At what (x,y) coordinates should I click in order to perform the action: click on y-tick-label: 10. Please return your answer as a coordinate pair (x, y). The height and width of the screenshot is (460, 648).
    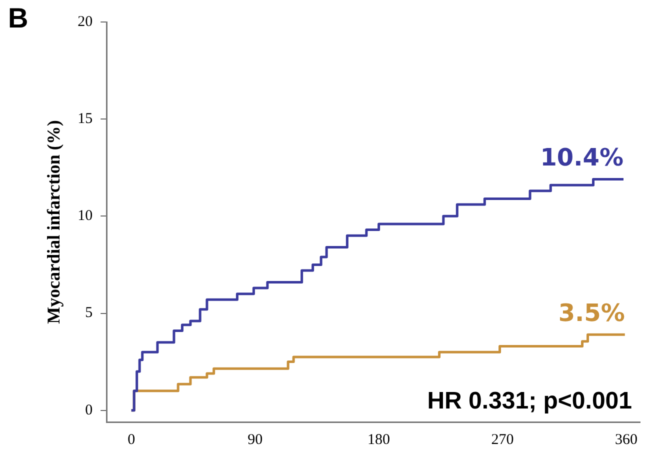
    Looking at the image, I should click on (85, 216).